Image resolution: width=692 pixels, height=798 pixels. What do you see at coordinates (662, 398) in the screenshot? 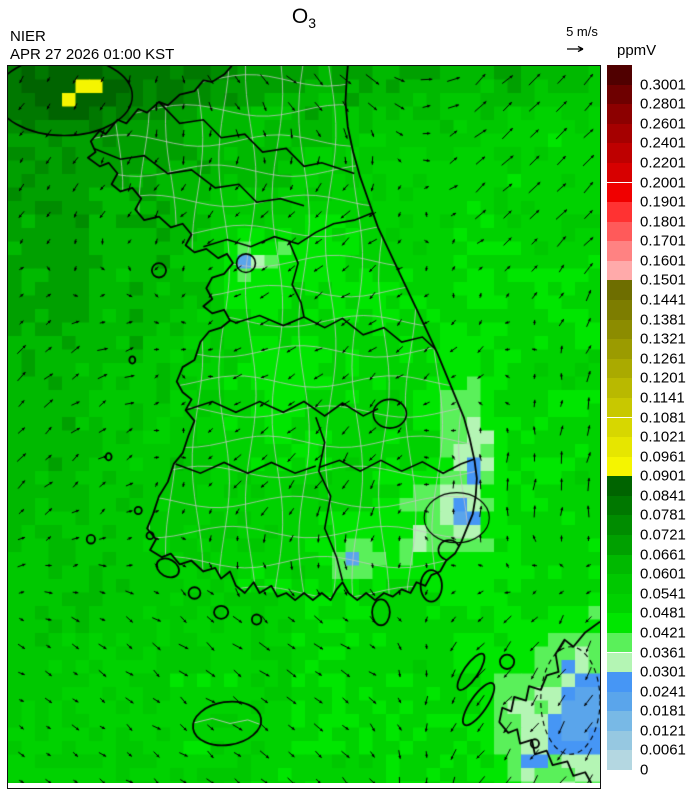
I see `colorbar-label: 0.1141` at bounding box center [662, 398].